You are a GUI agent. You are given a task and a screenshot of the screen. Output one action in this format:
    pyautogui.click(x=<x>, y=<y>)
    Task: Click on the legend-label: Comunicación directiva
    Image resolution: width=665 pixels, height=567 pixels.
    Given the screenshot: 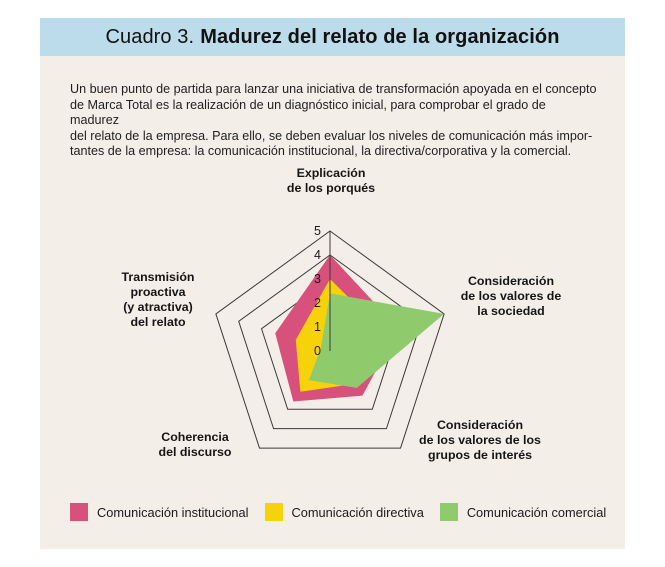 What is the action you would take?
    pyautogui.click(x=357, y=512)
    